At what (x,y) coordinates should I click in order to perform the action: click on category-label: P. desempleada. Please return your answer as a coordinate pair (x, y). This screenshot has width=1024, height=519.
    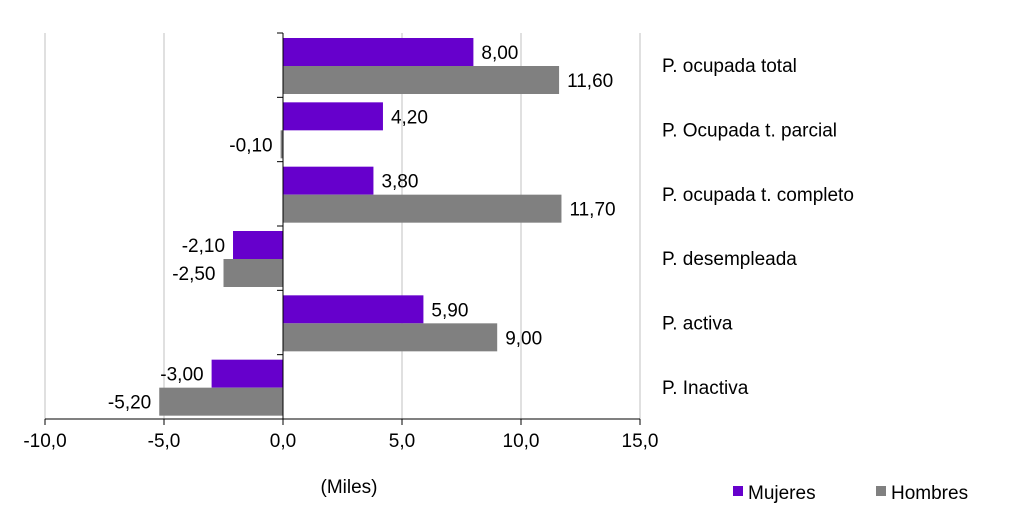
    Looking at the image, I should click on (729, 259).